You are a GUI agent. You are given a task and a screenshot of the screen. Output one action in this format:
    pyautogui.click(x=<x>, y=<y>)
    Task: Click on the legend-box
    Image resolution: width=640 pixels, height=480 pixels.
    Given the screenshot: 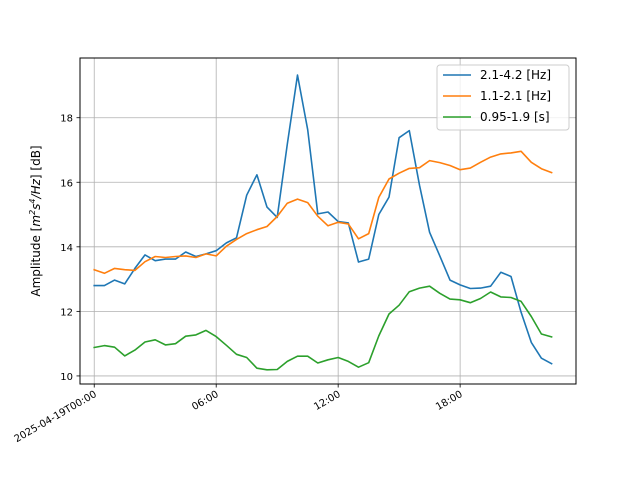 What is the action you would take?
    pyautogui.click(x=503, y=97)
    